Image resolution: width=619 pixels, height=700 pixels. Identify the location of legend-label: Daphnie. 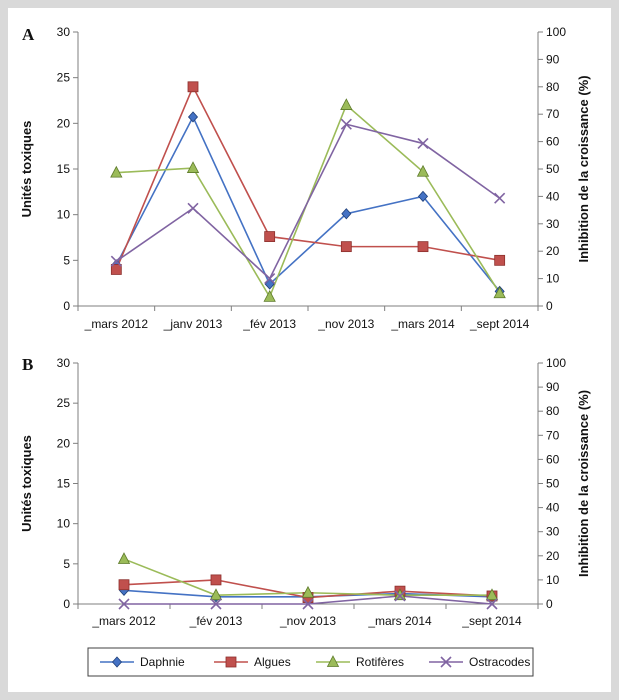
(162, 662).